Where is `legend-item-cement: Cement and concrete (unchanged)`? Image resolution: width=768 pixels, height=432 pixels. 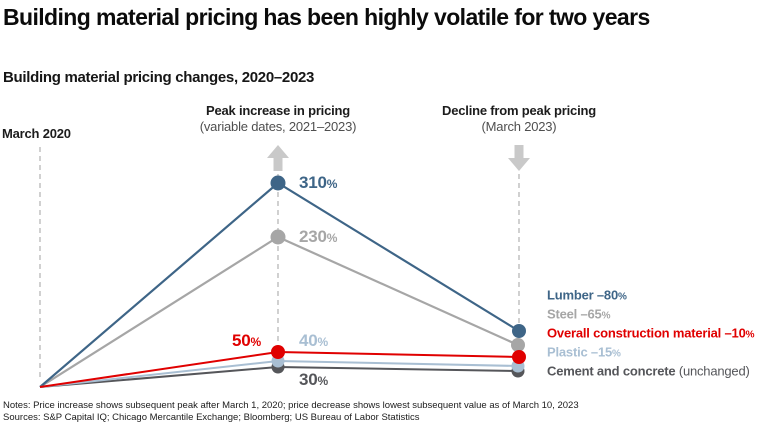
legend-item-cement: Cement and concrete (unchanged) is located at coordinates (648, 371).